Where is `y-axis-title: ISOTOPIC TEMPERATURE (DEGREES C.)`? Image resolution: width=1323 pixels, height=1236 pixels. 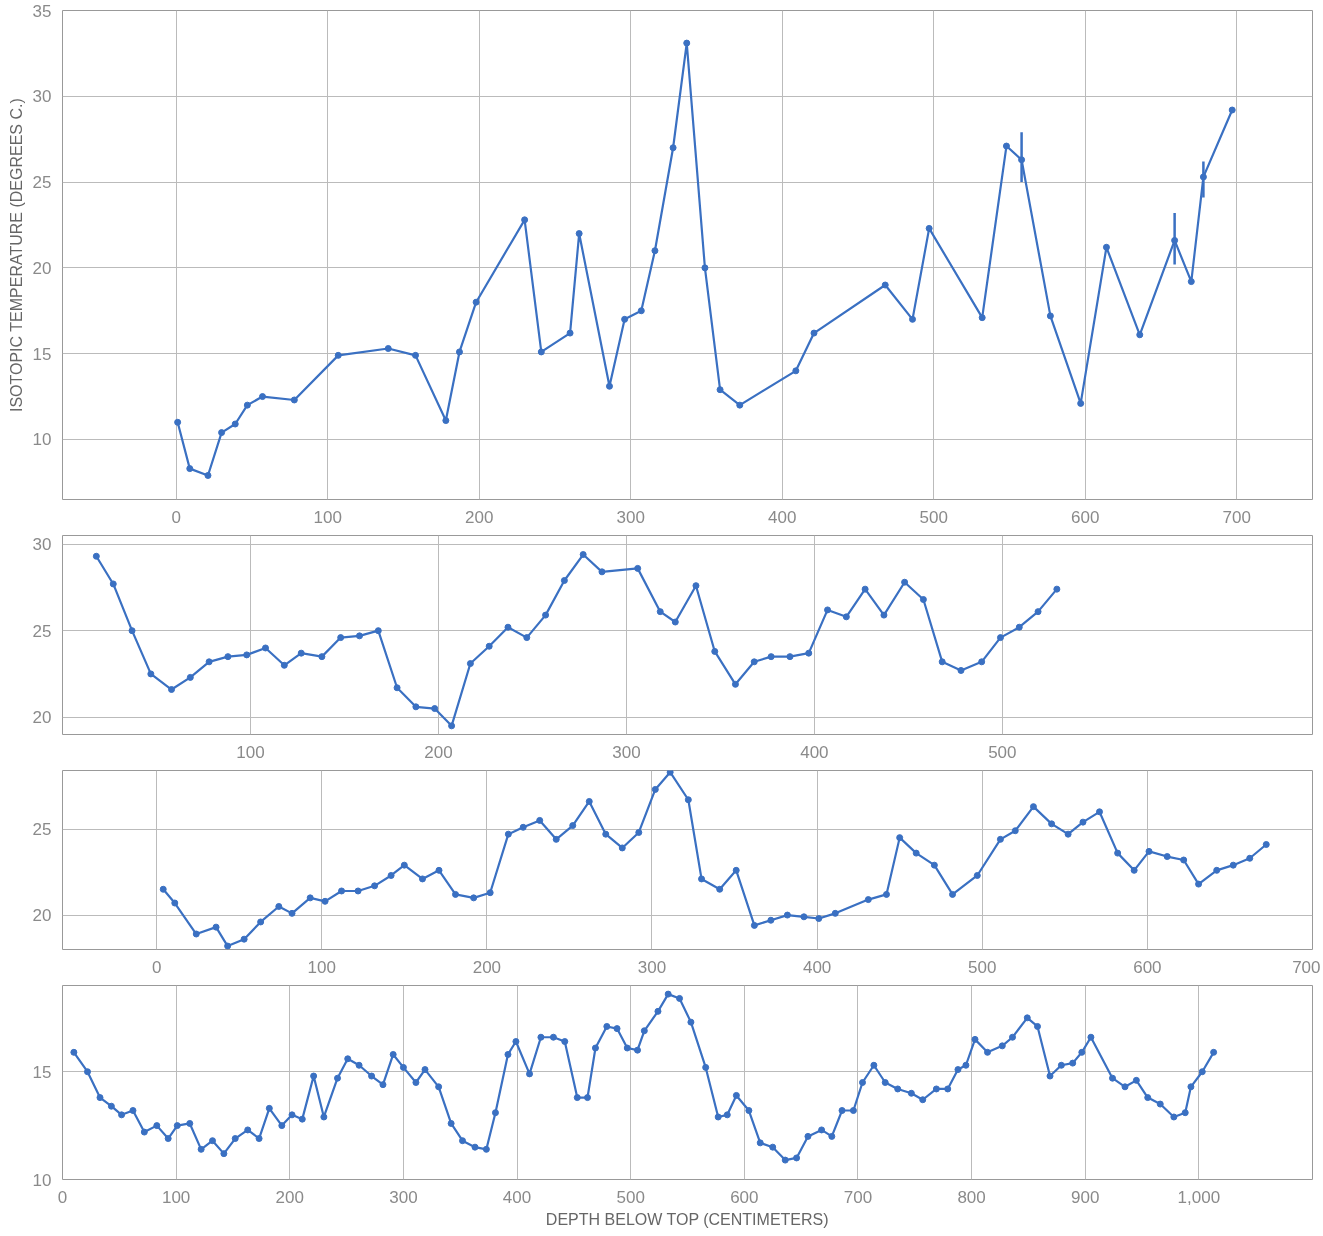
y-axis-title: ISOTOPIC TEMPERATURE (DEGREES C.) is located at coordinates (16, 255).